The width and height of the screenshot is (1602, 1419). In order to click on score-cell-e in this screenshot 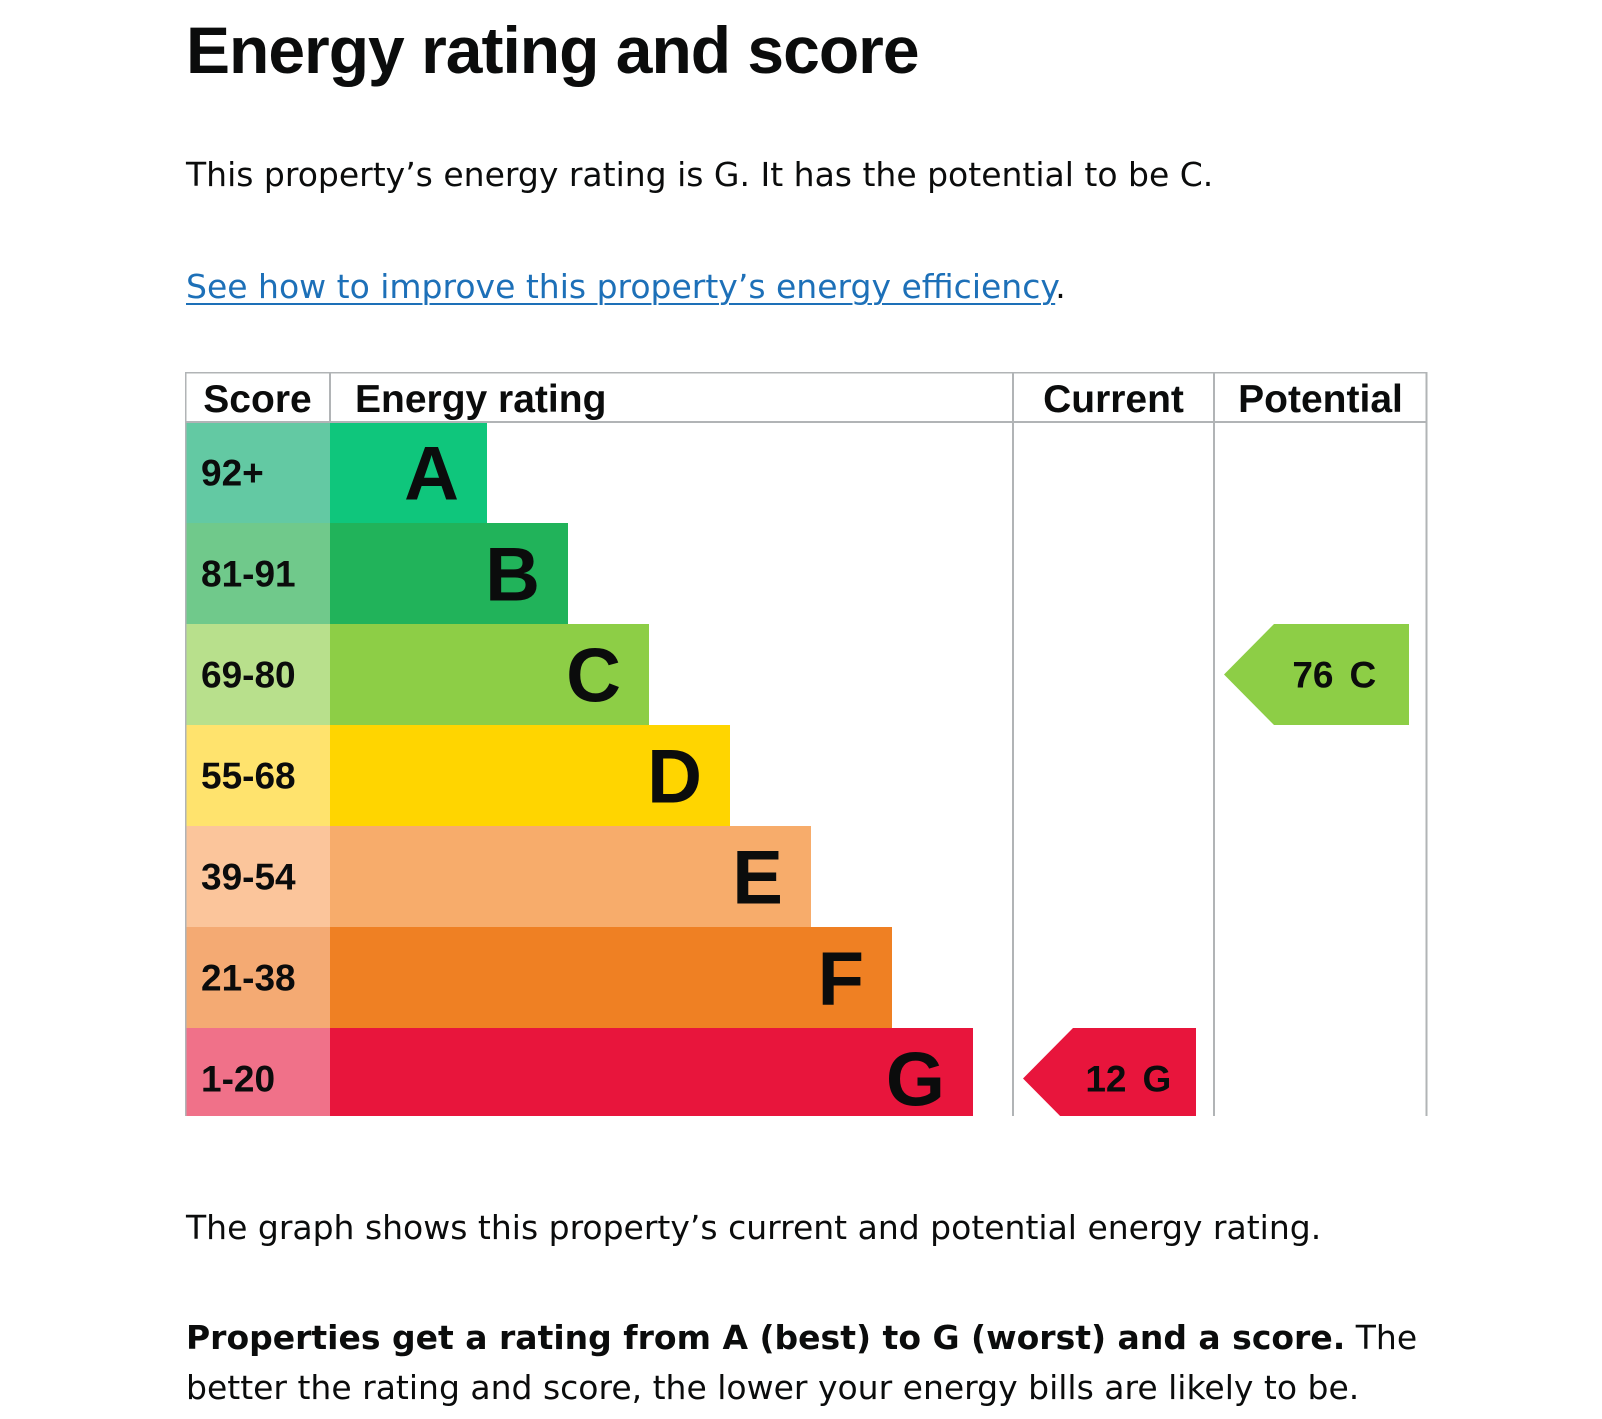, I will do `click(257, 876)`.